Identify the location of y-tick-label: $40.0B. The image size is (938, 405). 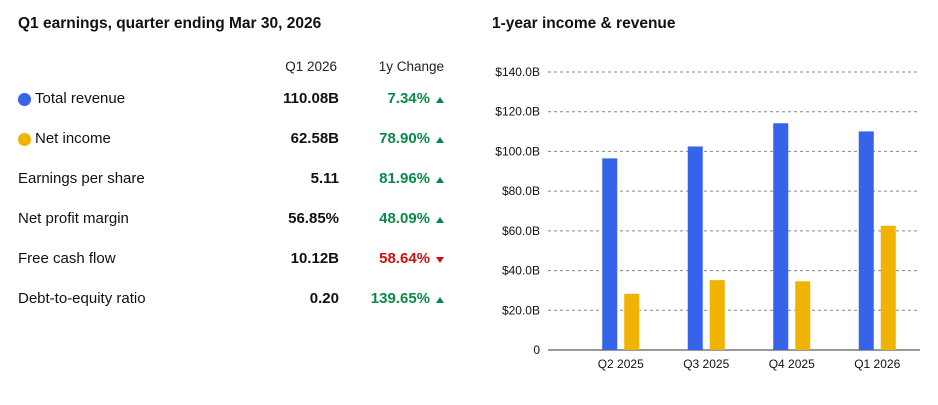
(521, 271).